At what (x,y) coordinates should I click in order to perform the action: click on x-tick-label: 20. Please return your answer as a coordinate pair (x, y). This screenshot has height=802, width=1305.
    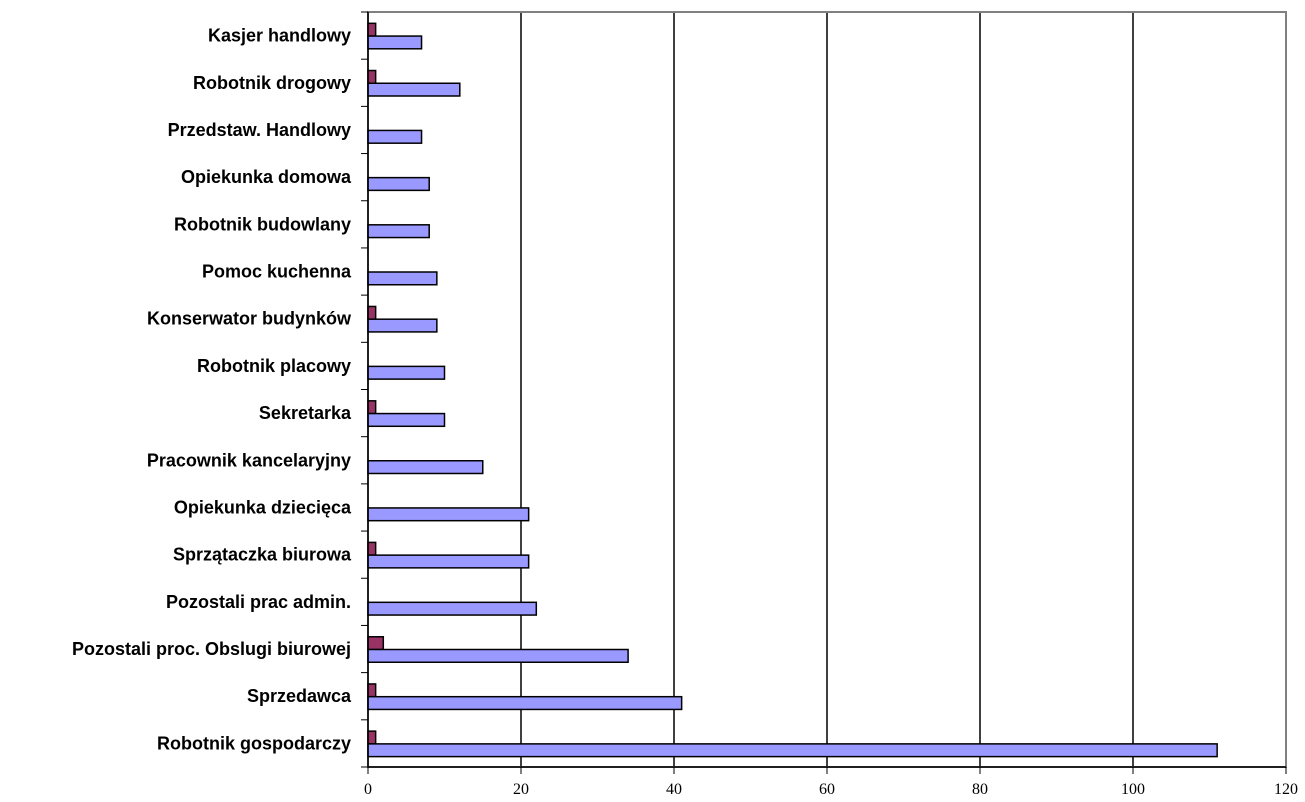
    Looking at the image, I should click on (521, 789).